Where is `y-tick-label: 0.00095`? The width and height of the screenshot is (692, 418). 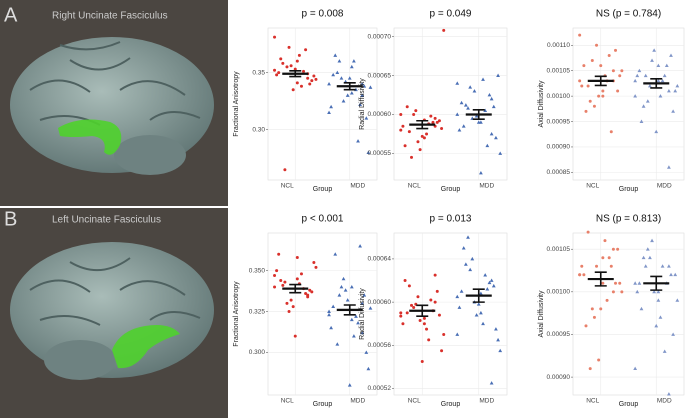
y-tick-label: 0.00095 is located at coordinates (559, 121).